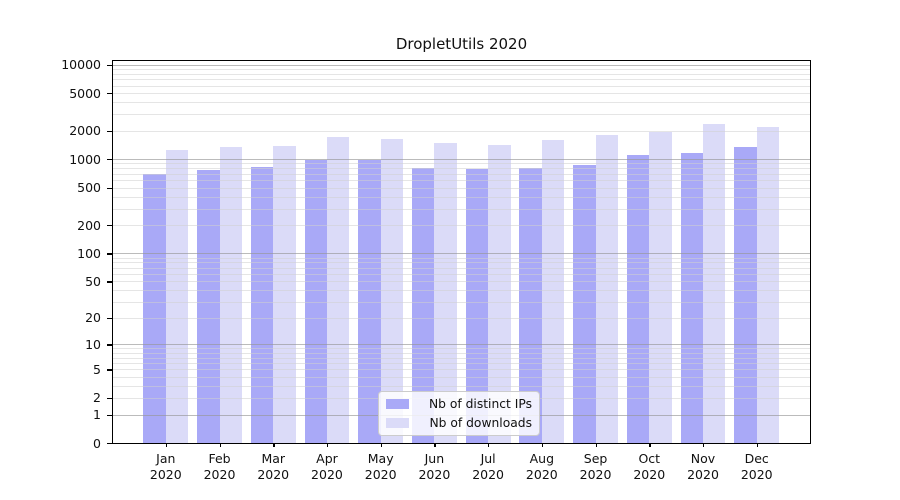 Image resolution: width=900 pixels, height=500 pixels. What do you see at coordinates (85, 131) in the screenshot?
I see `y-tick-label: 2000` at bounding box center [85, 131].